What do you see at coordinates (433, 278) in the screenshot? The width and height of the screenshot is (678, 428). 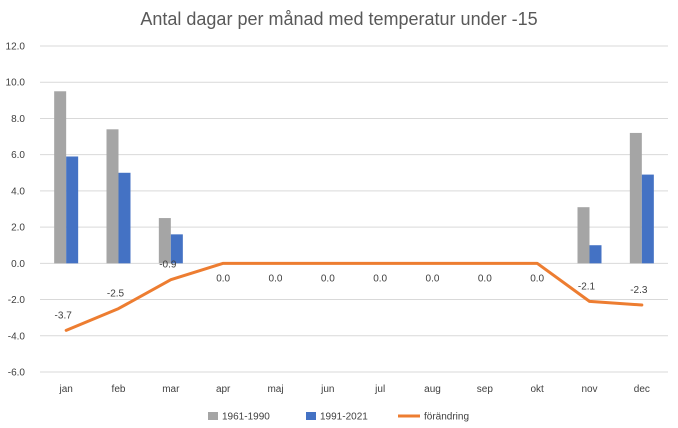 I see `data-label-aug: 0.0` at bounding box center [433, 278].